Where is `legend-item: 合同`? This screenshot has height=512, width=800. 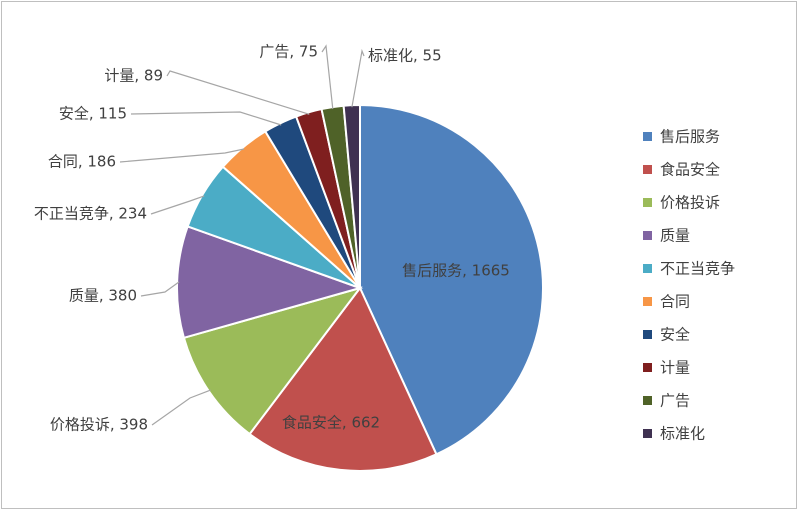 legend-item: 合同 is located at coordinates (666, 302).